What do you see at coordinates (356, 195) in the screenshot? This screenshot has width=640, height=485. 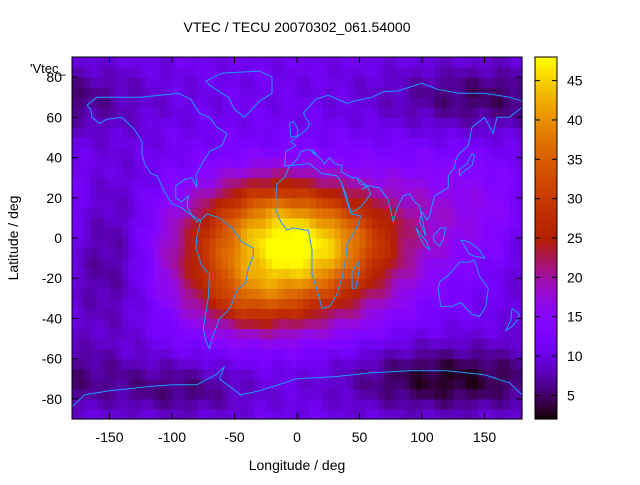 I see `coastline-arabia` at bounding box center [356, 195].